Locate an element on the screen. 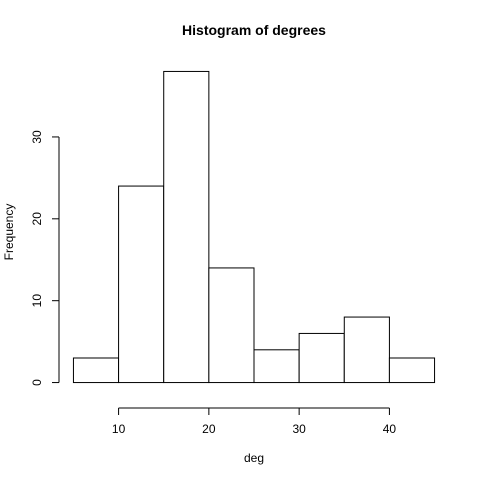  x-tick-label-10: 10 is located at coordinates (119, 429).